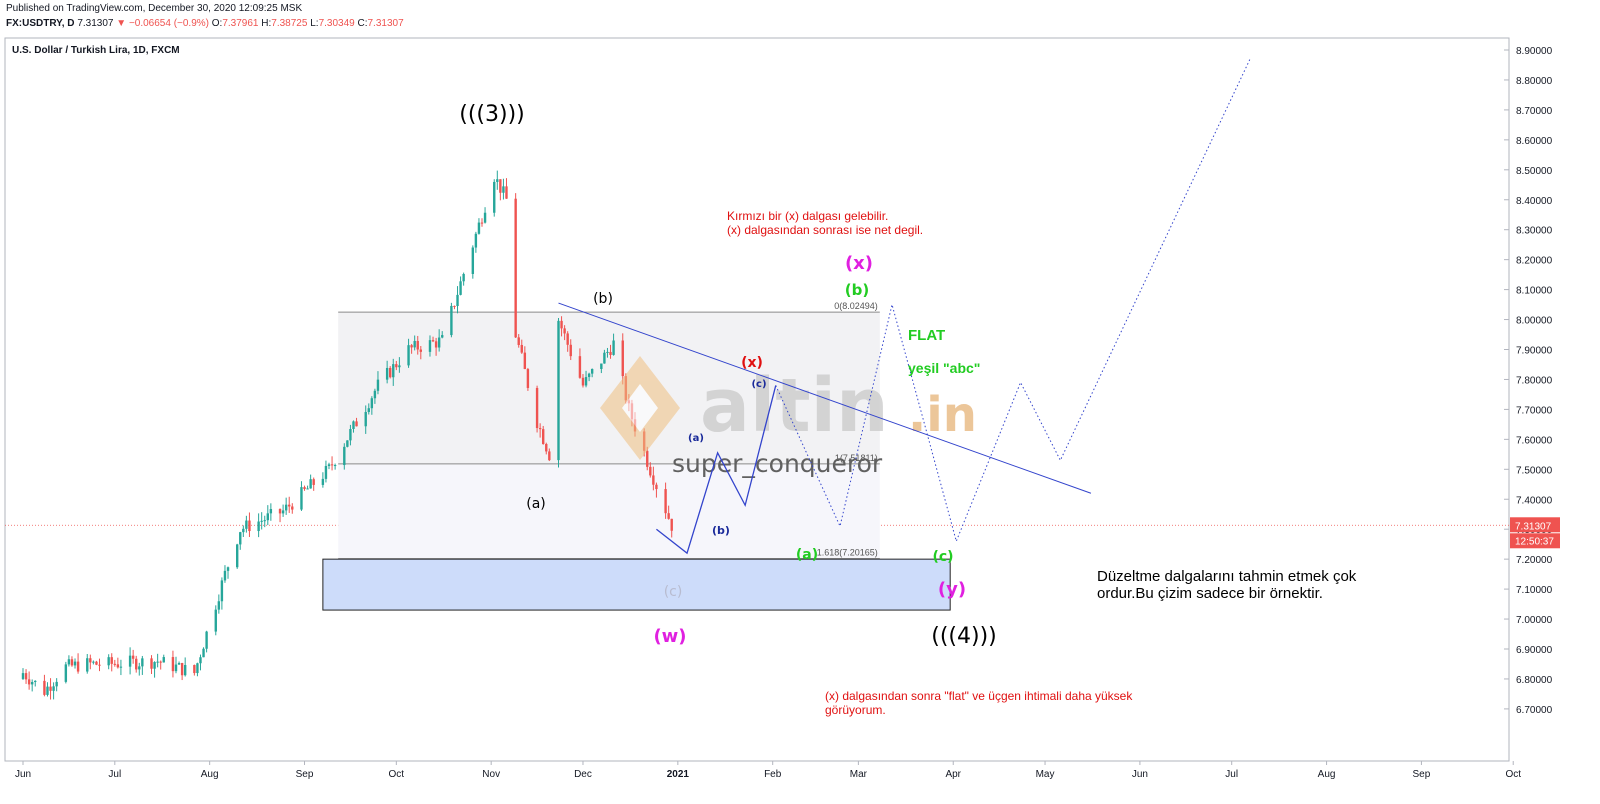 The width and height of the screenshot is (1600, 804). I want to click on trendline, so click(825, 398).